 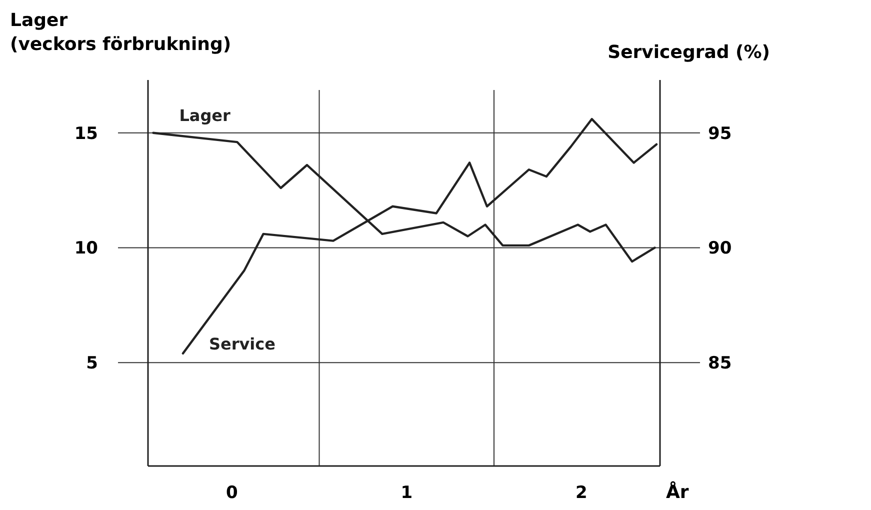 I want to click on x-tick-label: 1, so click(x=406, y=493).